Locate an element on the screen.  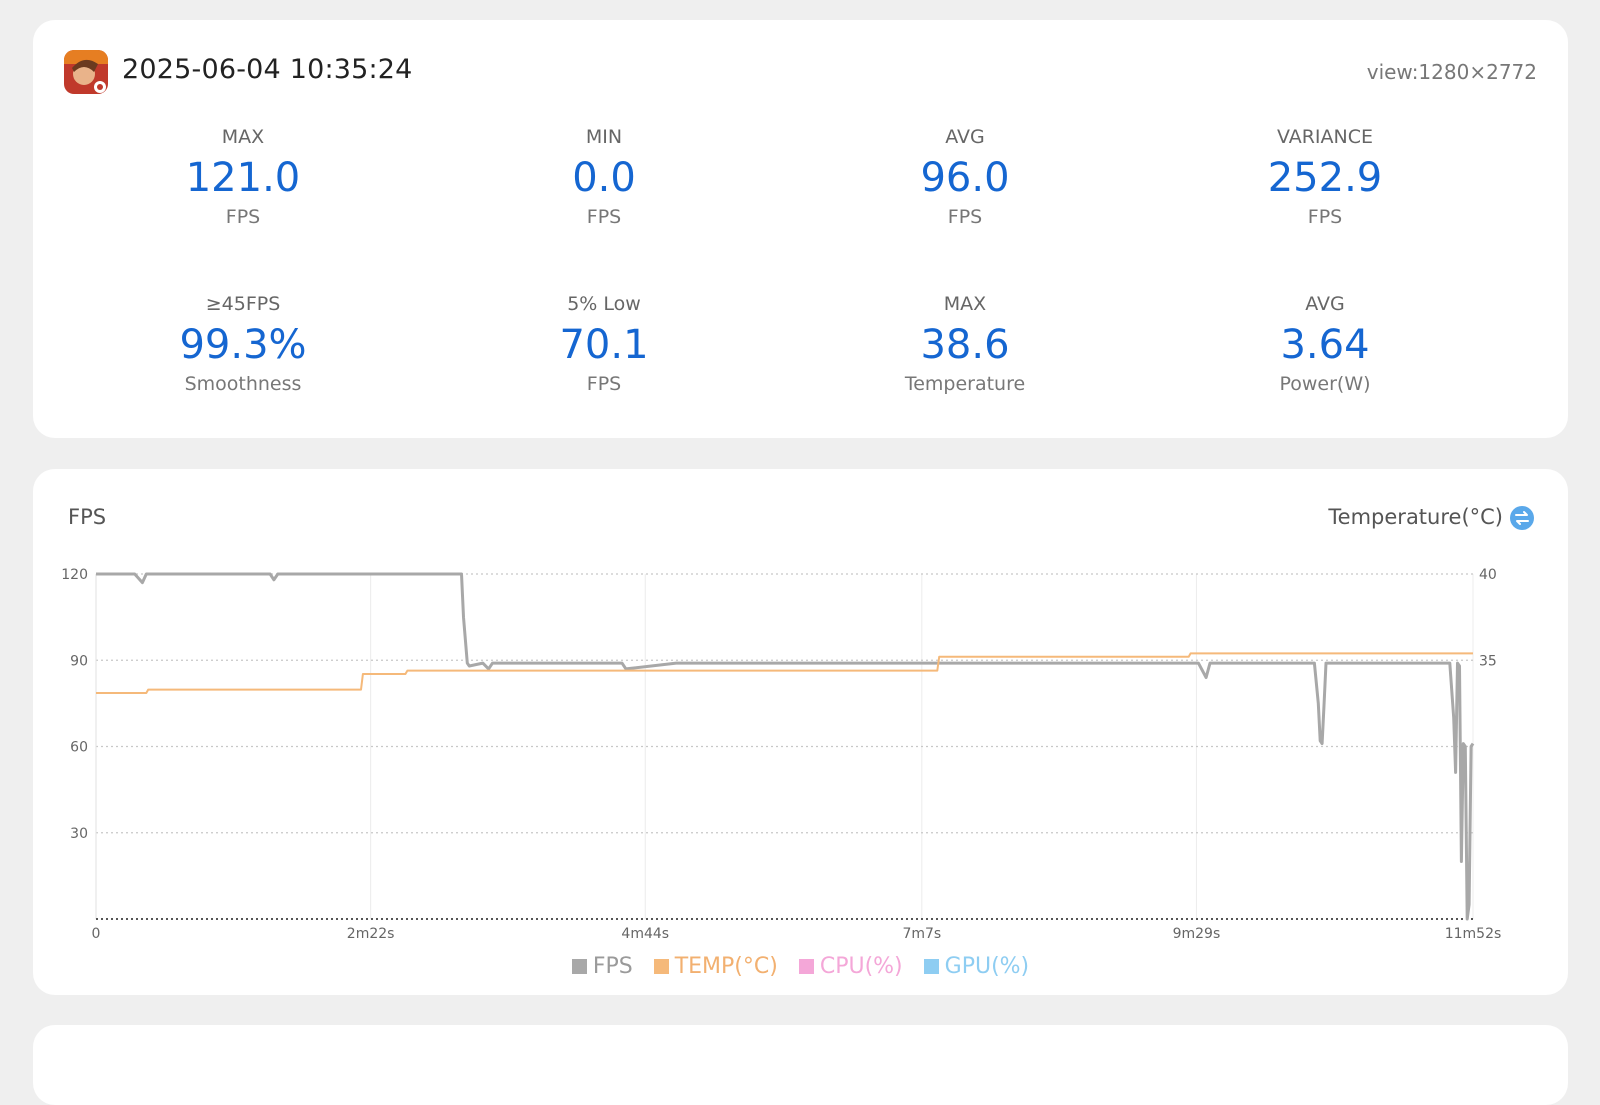
legend-gpu: GPU(%) is located at coordinates (976, 966).